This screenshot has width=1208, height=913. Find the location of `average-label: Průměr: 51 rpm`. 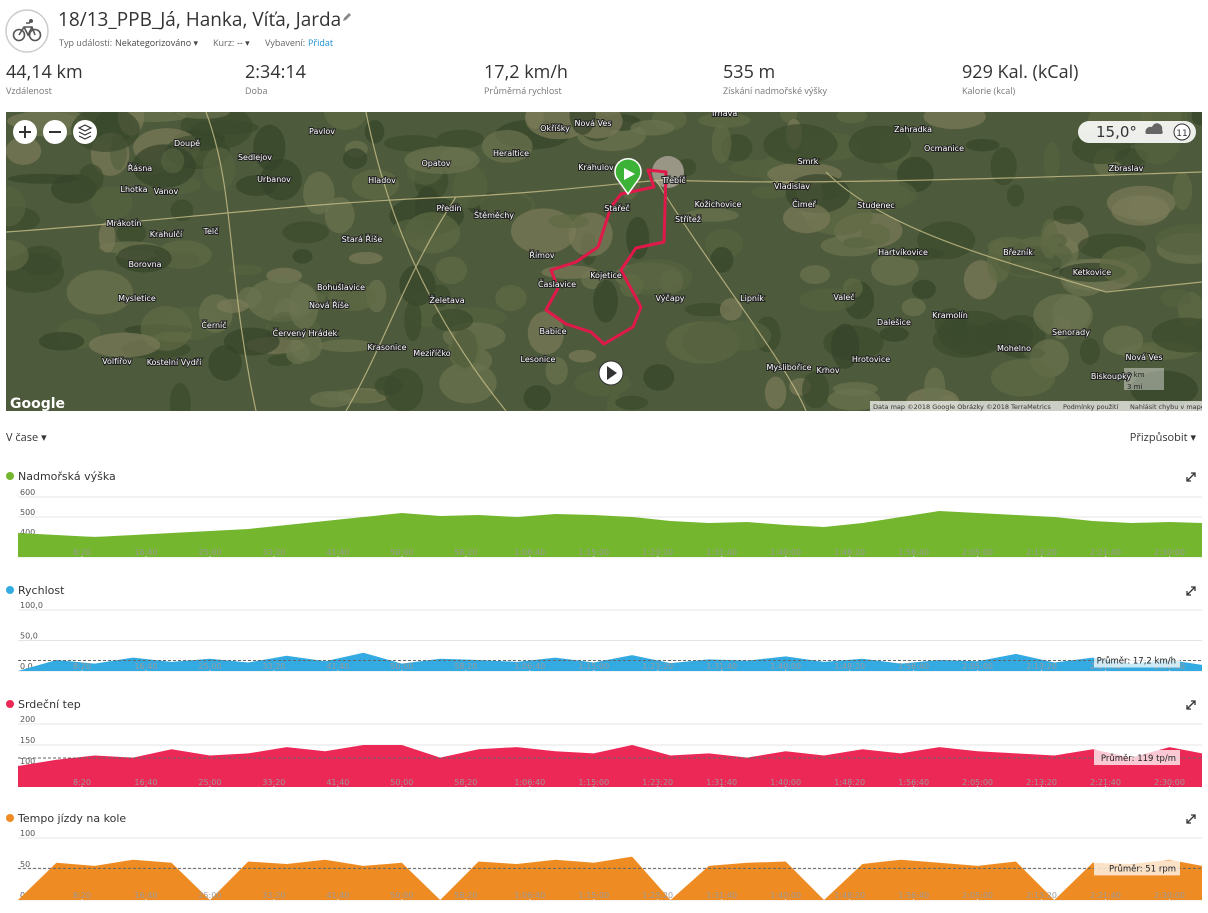

average-label: Průměr: 51 rpm is located at coordinates (1142, 868).